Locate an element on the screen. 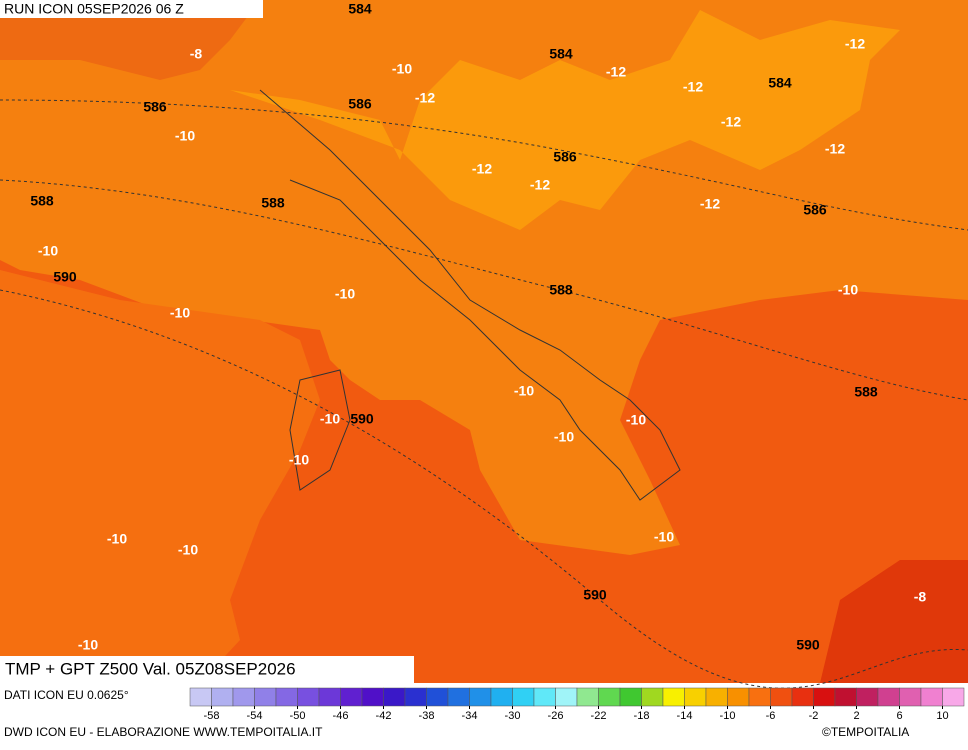  colorbar-label: -26 is located at coordinates (556, 716).